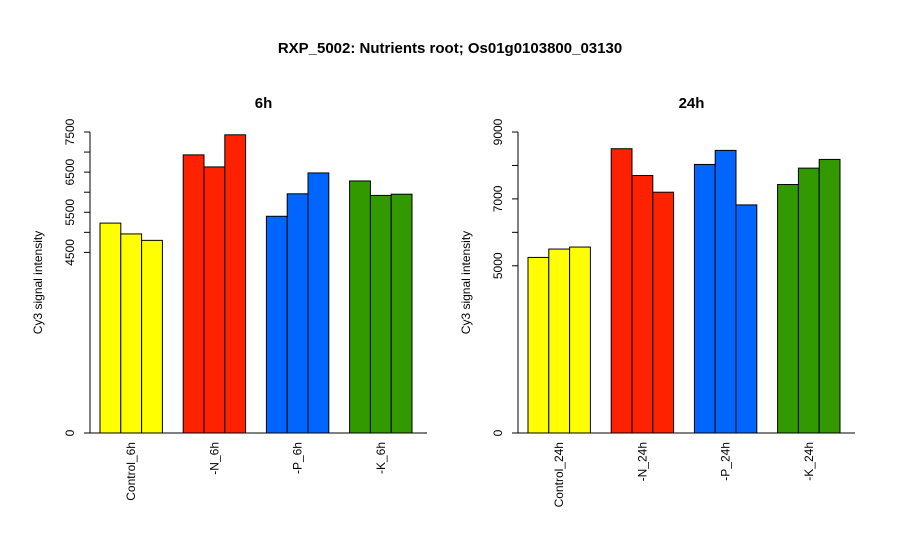  I want to click on x-category-label: -P_24h, so click(726, 461).